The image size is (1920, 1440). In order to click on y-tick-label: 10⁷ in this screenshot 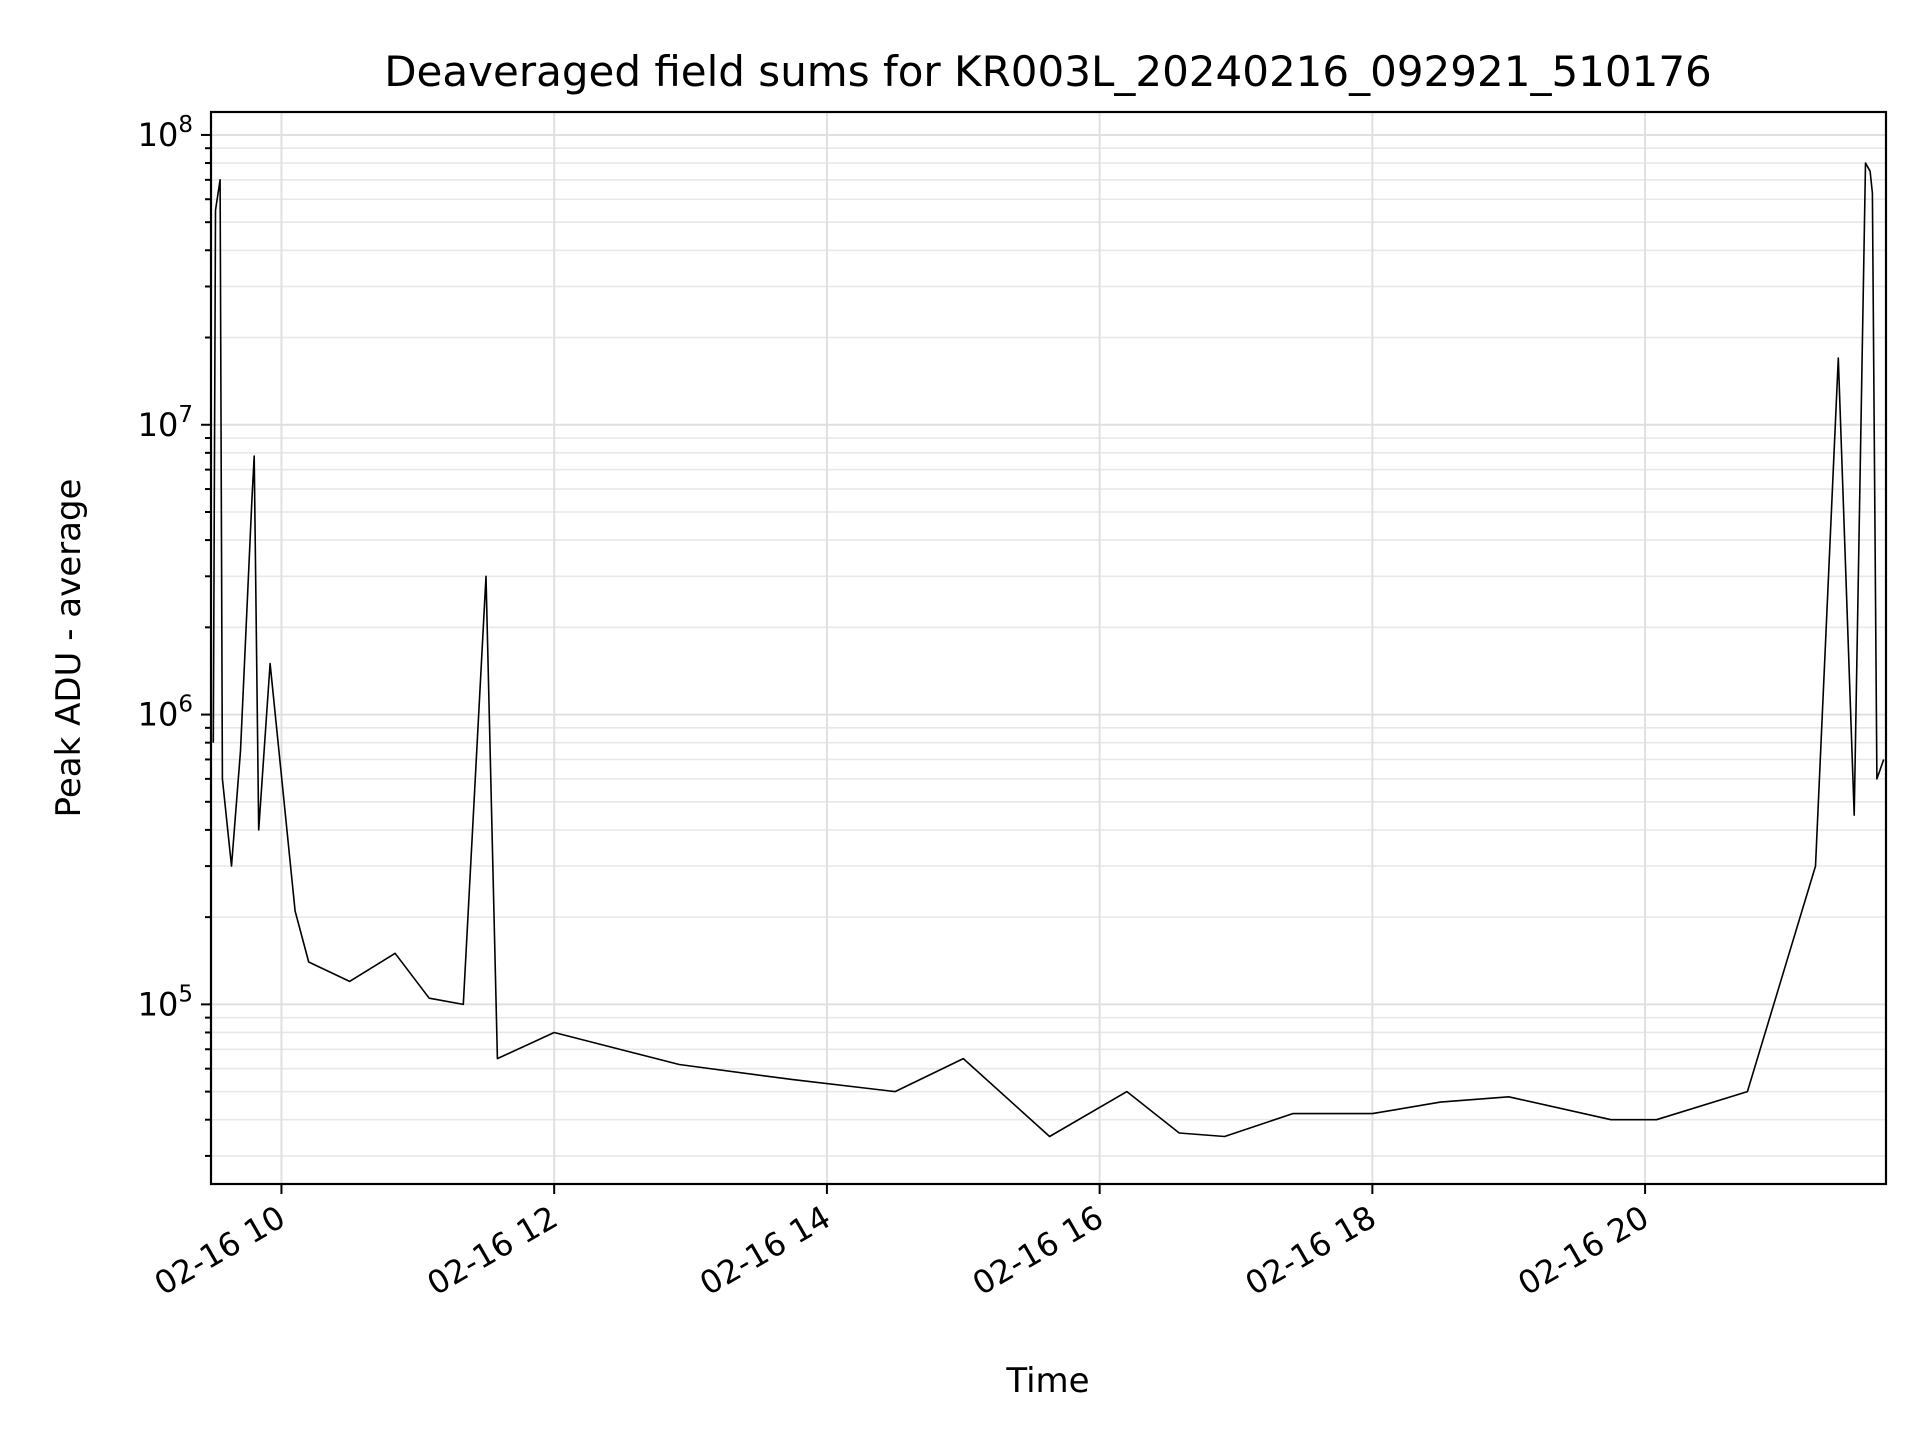, I will do `click(165, 423)`.